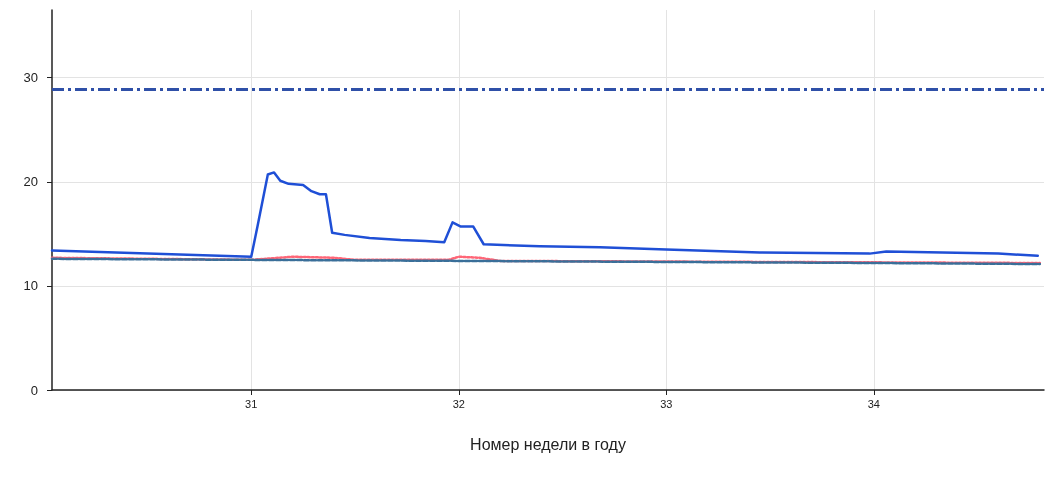 This screenshot has width=1046, height=477. Describe the element at coordinates (30, 182) in the screenshot. I see `y-tick-label: 20` at that location.